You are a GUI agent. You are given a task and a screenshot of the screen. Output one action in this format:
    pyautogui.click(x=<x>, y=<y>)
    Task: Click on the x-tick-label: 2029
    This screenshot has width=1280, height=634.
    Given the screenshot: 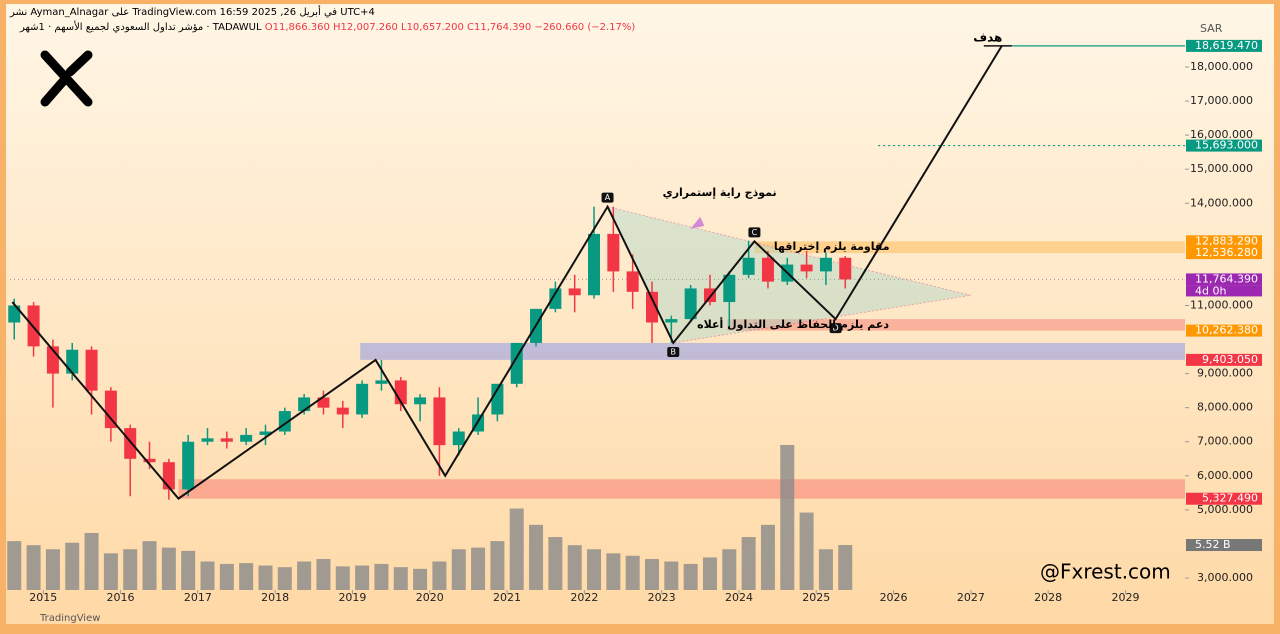 What is the action you would take?
    pyautogui.click(x=1125, y=597)
    